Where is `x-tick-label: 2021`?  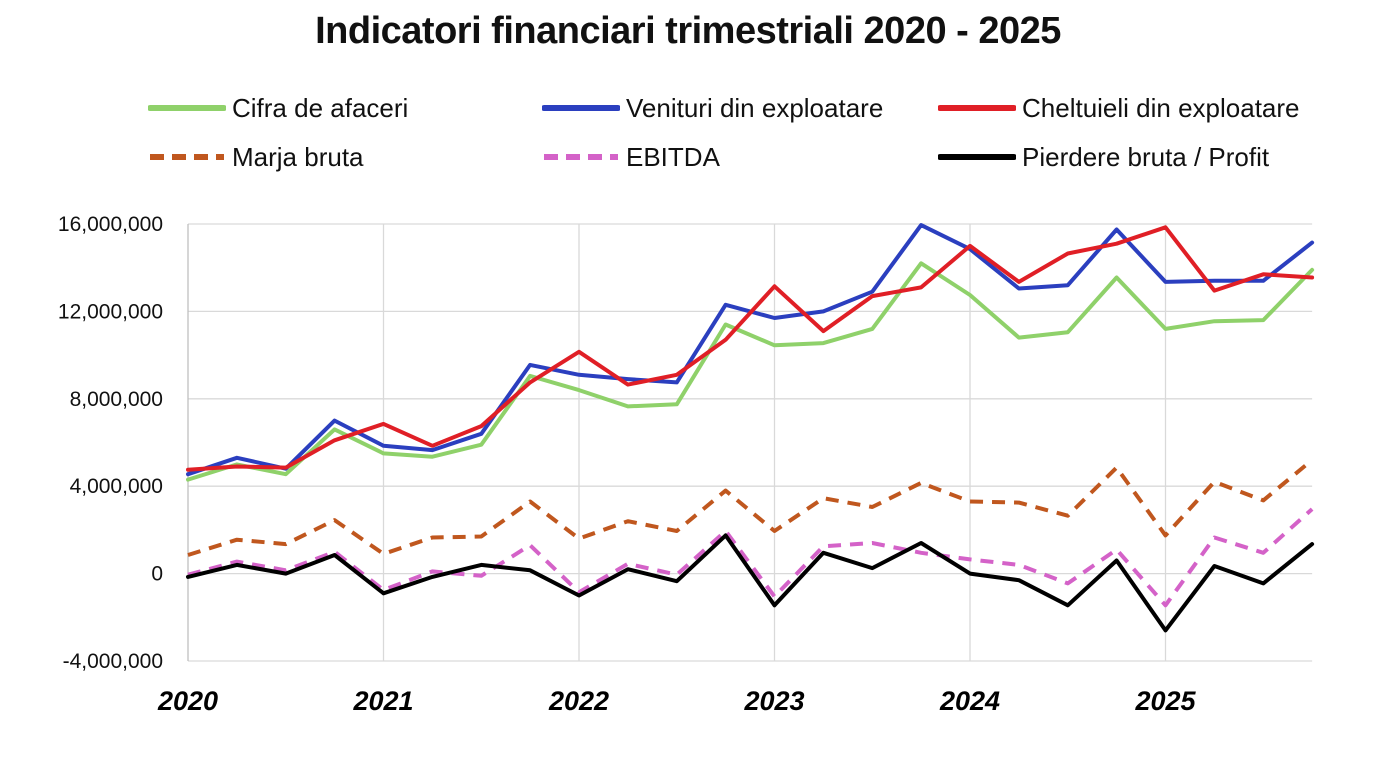 x-tick-label: 2021 is located at coordinates (382, 701).